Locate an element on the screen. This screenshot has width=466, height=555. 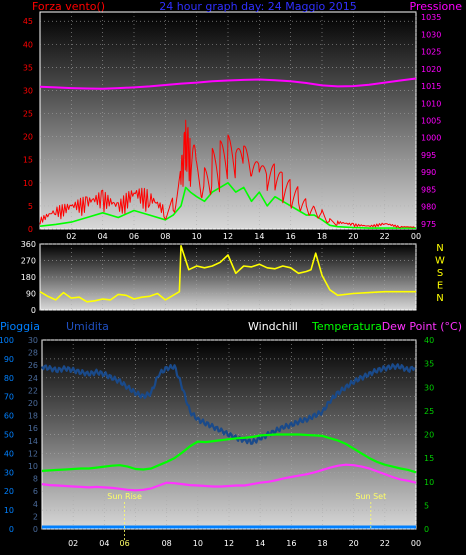
temperature-x-tick: 00 is located at coordinates (416, 543).